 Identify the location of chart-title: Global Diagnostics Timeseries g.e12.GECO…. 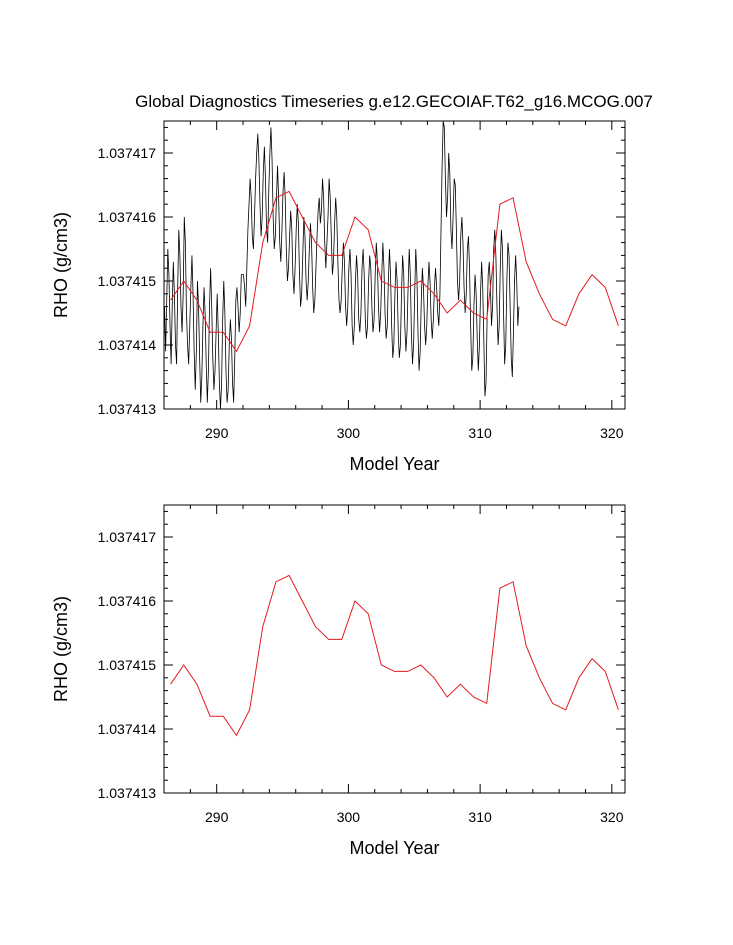
(394, 101).